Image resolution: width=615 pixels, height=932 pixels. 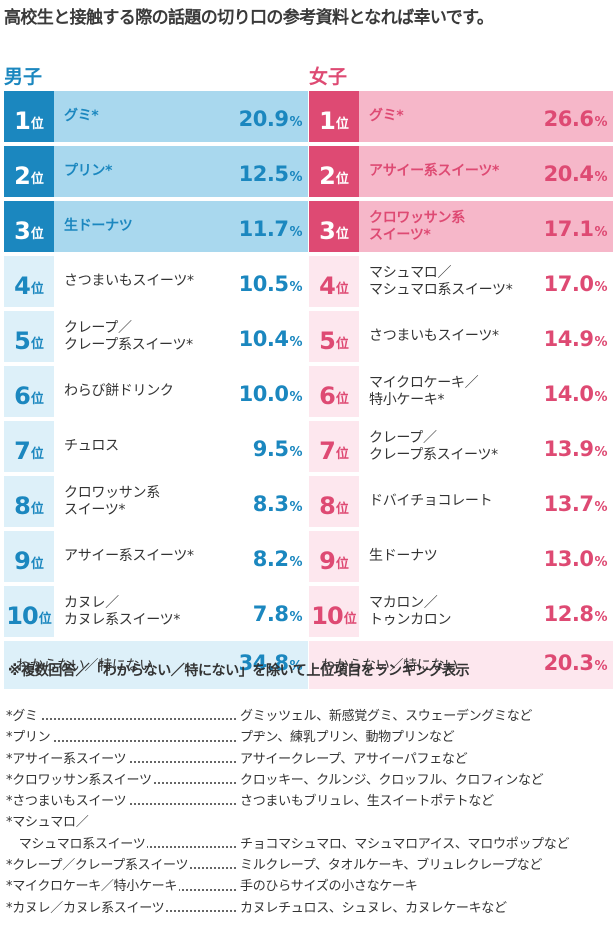 I want to click on item-value: 13.0%, so click(x=576, y=561).